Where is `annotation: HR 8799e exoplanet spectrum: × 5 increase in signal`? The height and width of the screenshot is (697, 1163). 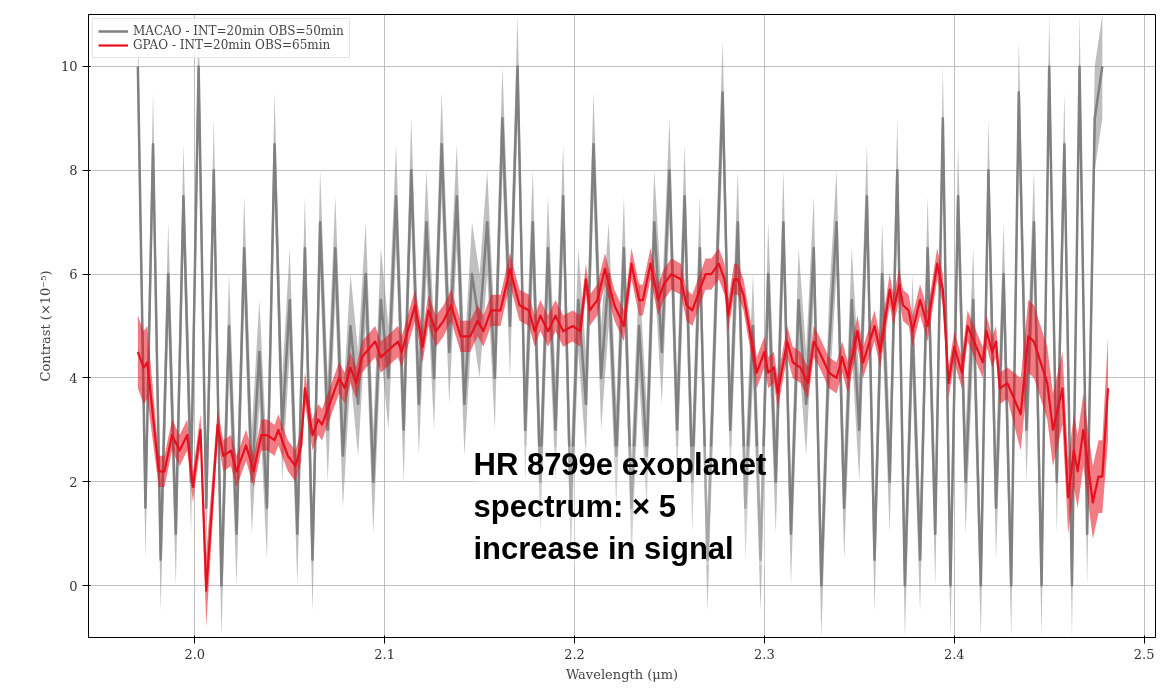 annotation: HR 8799e exoplanet spectrum: × 5 increase in signal is located at coordinates (620, 506).